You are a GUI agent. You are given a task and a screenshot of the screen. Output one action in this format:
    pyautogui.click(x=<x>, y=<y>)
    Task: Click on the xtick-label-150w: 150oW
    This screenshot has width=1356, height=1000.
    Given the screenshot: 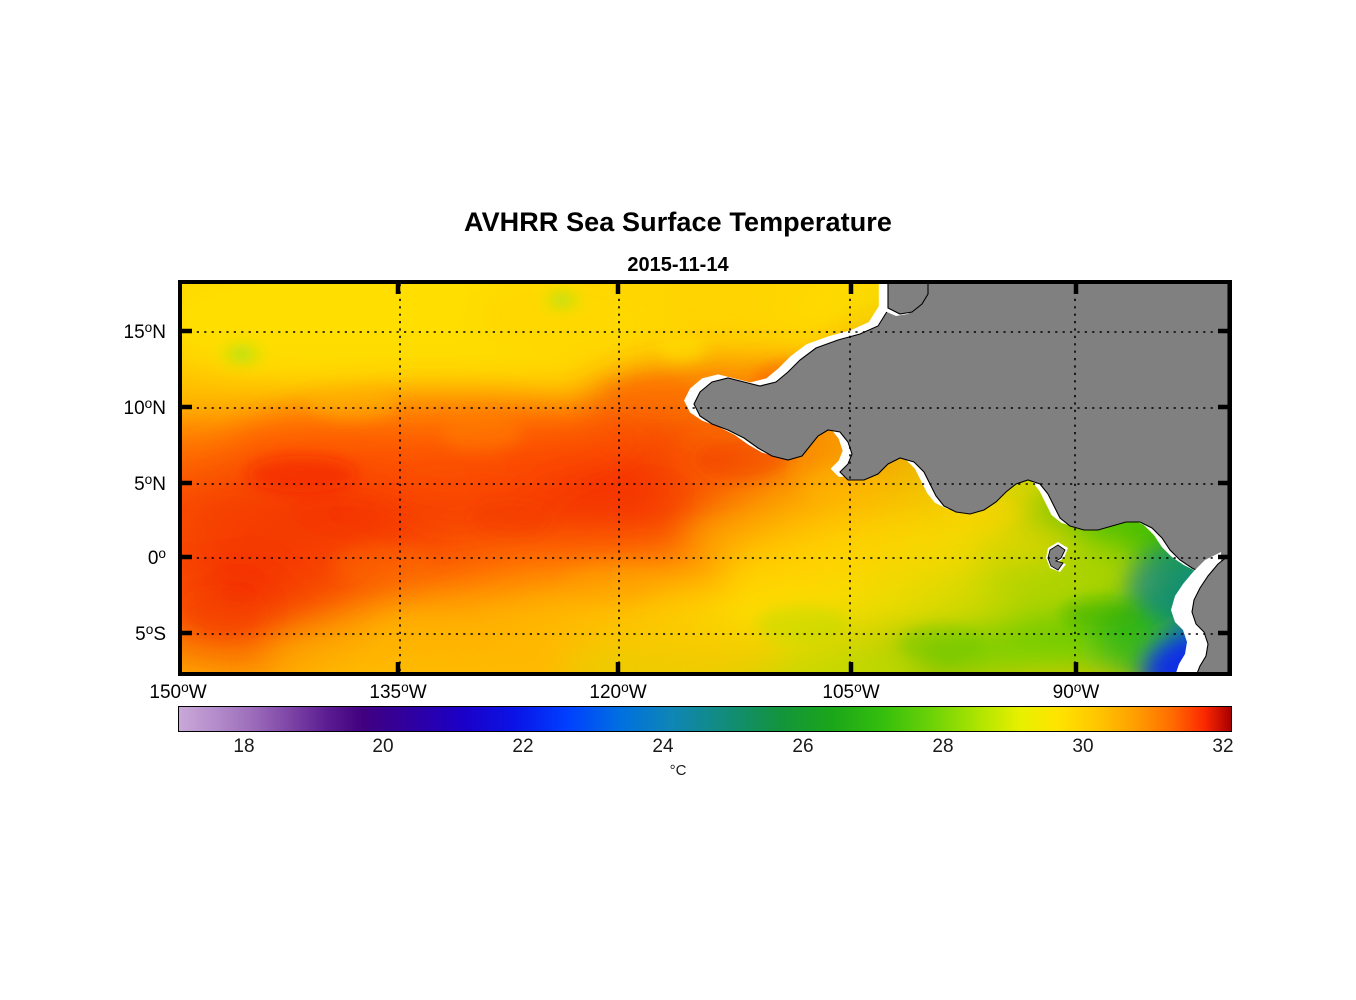 What is the action you would take?
    pyautogui.click(x=178, y=691)
    